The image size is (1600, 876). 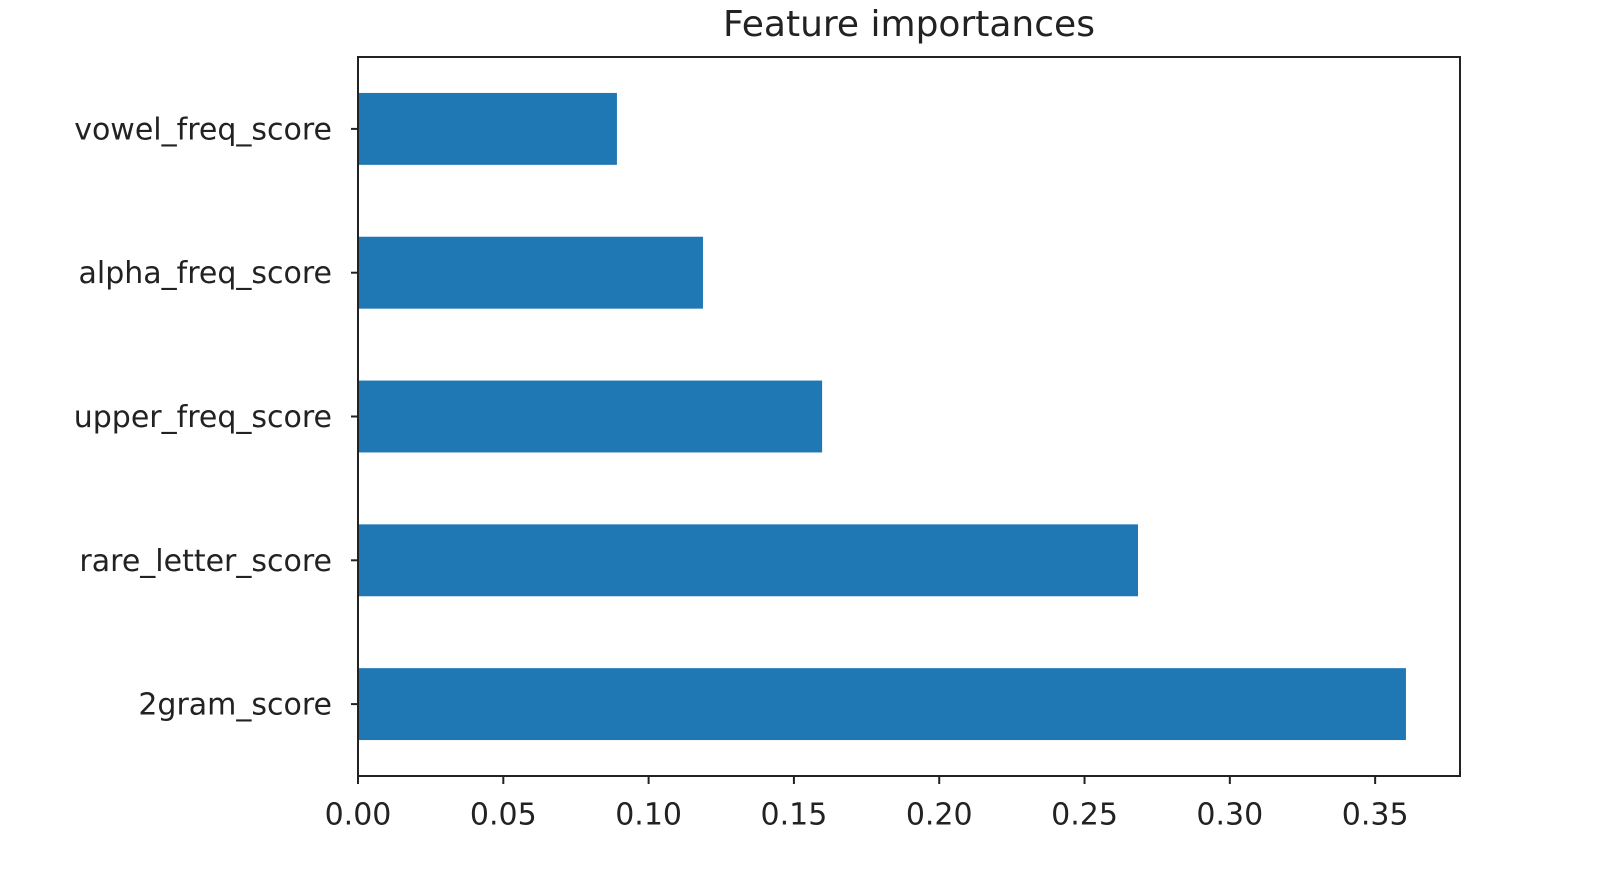 What do you see at coordinates (203, 417) in the screenshot?
I see `y-tick-label: upper_freq_score` at bounding box center [203, 417].